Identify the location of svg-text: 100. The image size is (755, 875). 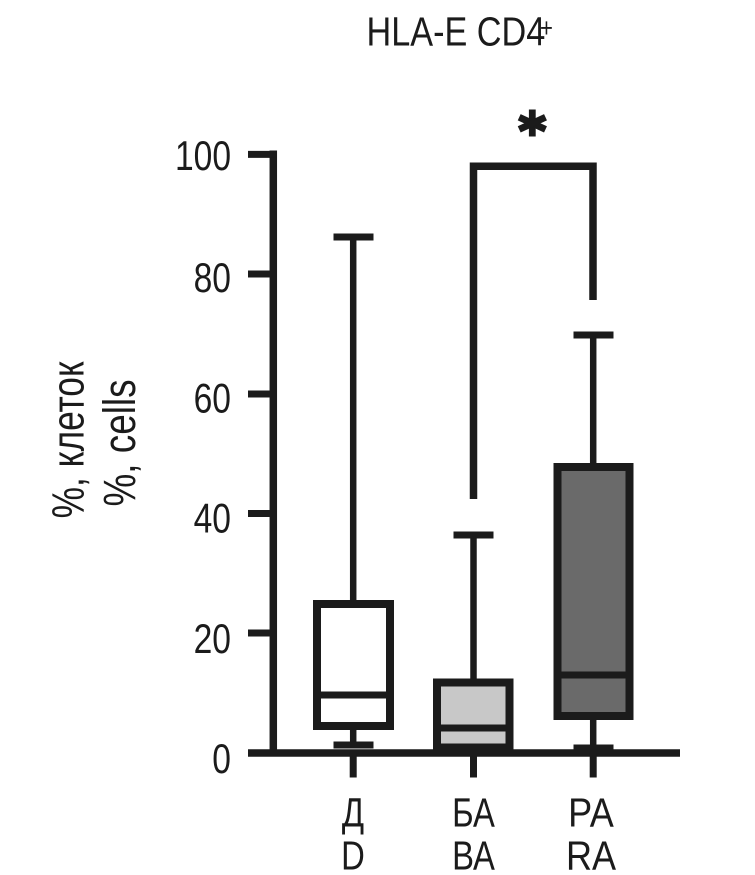
(203, 157).